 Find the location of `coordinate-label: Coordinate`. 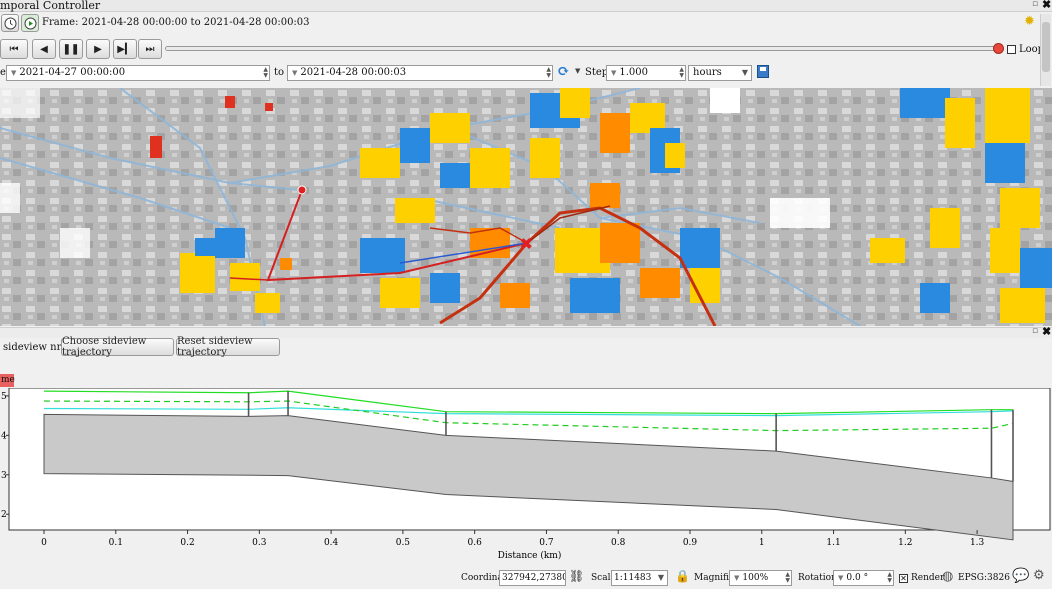

coordinate-label: Coordinate is located at coordinates (486, 578).